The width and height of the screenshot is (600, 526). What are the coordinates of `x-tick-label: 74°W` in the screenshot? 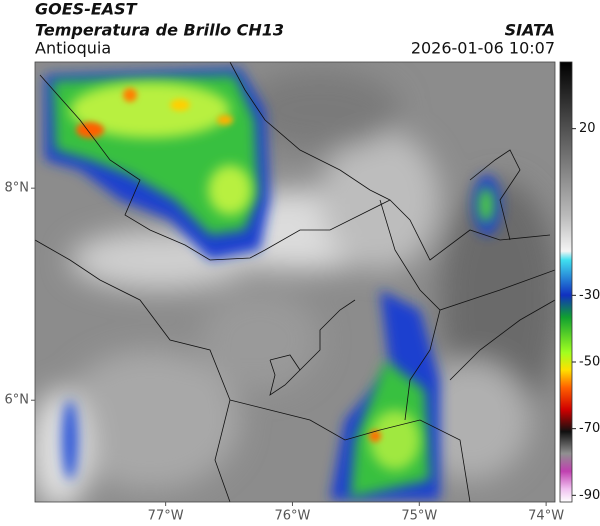 It's located at (546, 516).